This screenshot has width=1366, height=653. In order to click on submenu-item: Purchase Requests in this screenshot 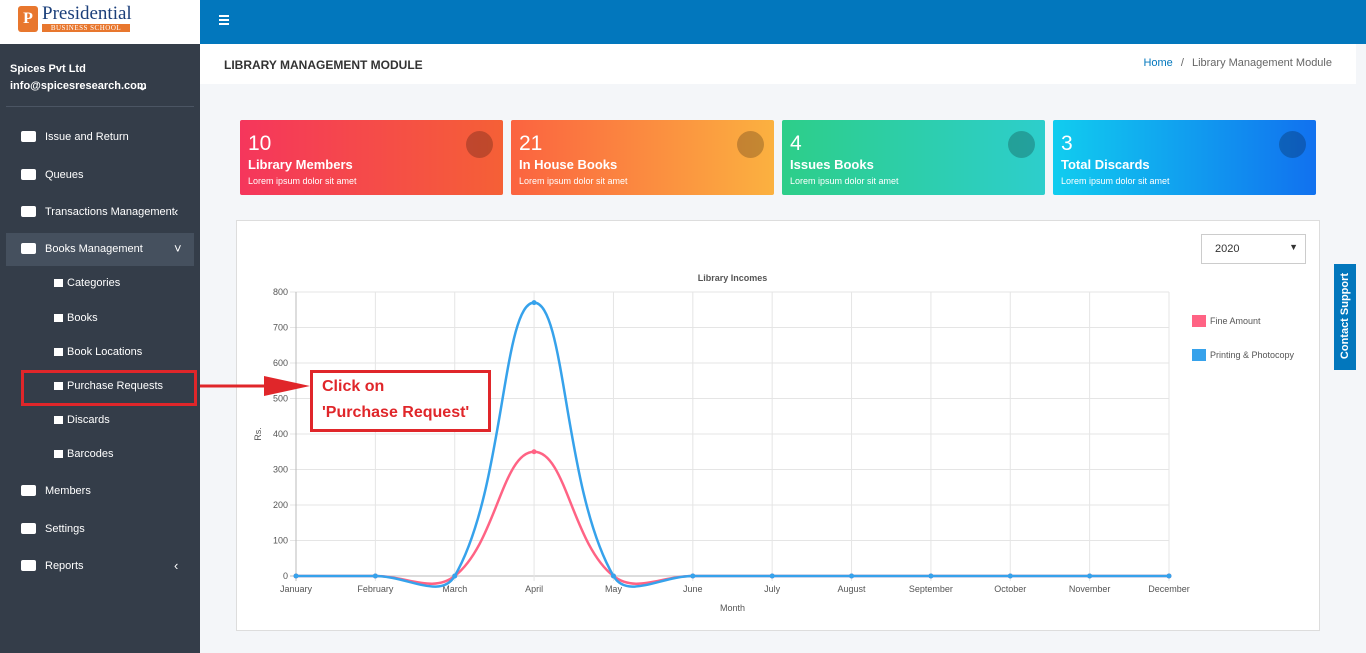, I will do `click(115, 386)`.